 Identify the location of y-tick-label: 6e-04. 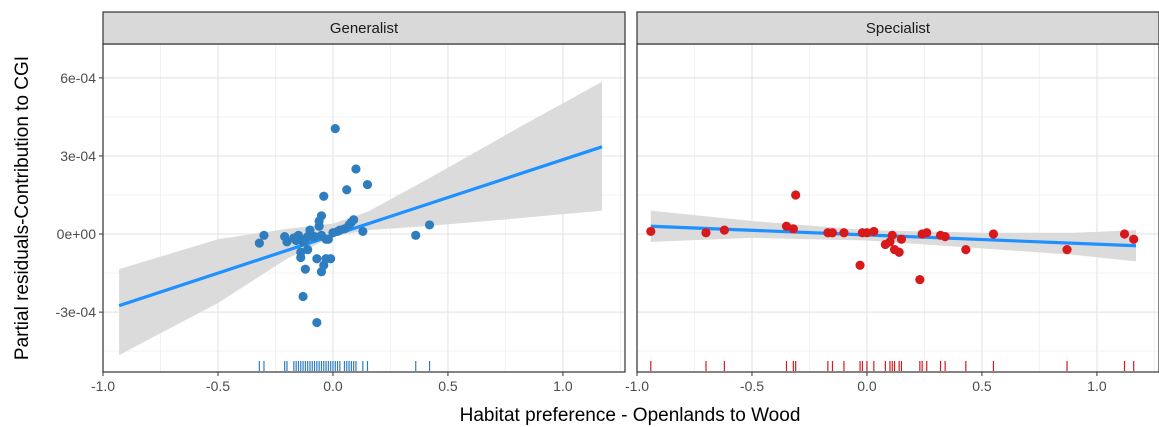
(78, 78).